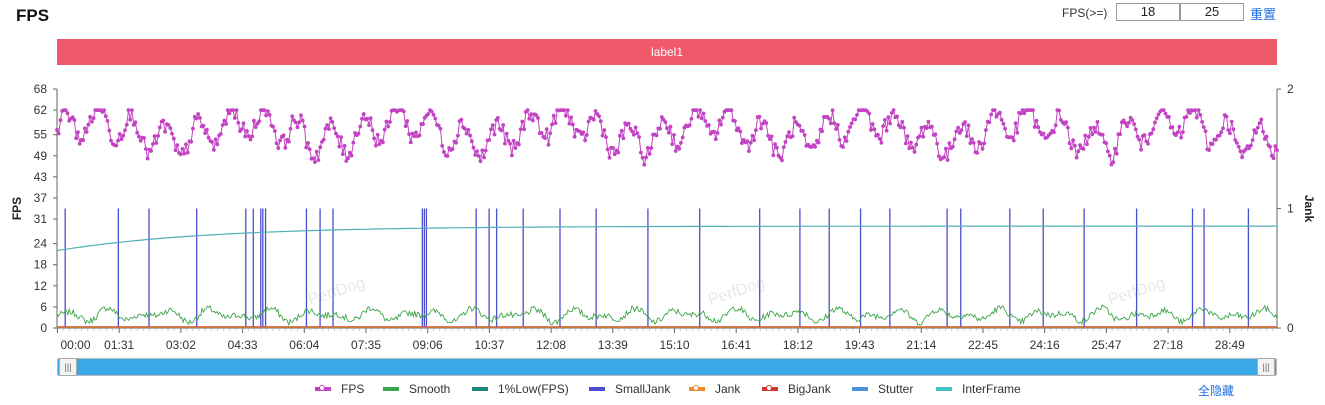  What do you see at coordinates (643, 389) in the screenshot?
I see `legend-label: SmallJank` at bounding box center [643, 389].